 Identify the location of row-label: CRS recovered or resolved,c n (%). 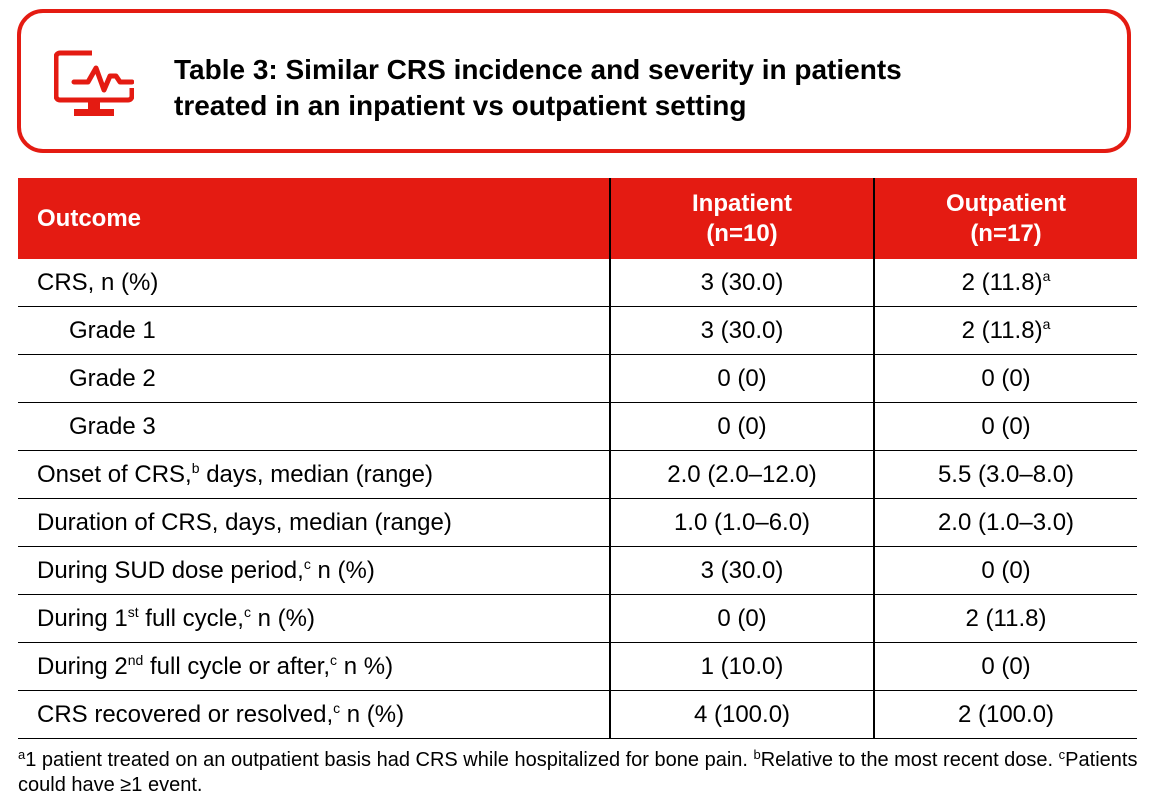
(314, 714).